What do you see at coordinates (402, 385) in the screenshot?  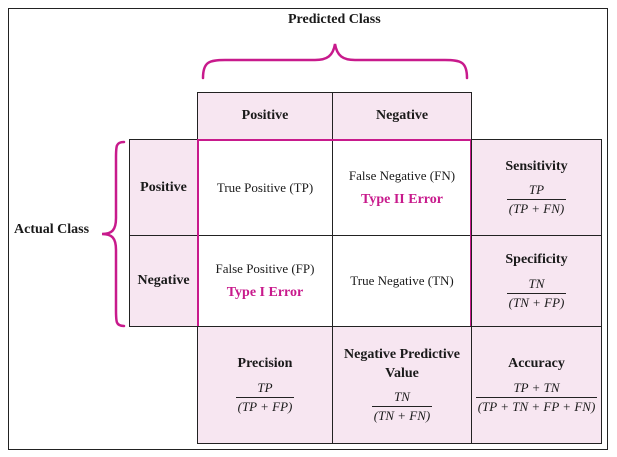 I see `npv-cell: Negative Predictive Value TN (TN + FN)` at bounding box center [402, 385].